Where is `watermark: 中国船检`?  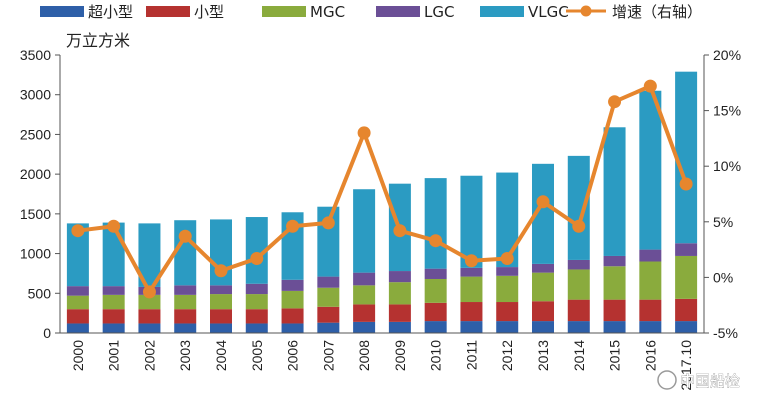
watermark: 中国船检 is located at coordinates (698, 380).